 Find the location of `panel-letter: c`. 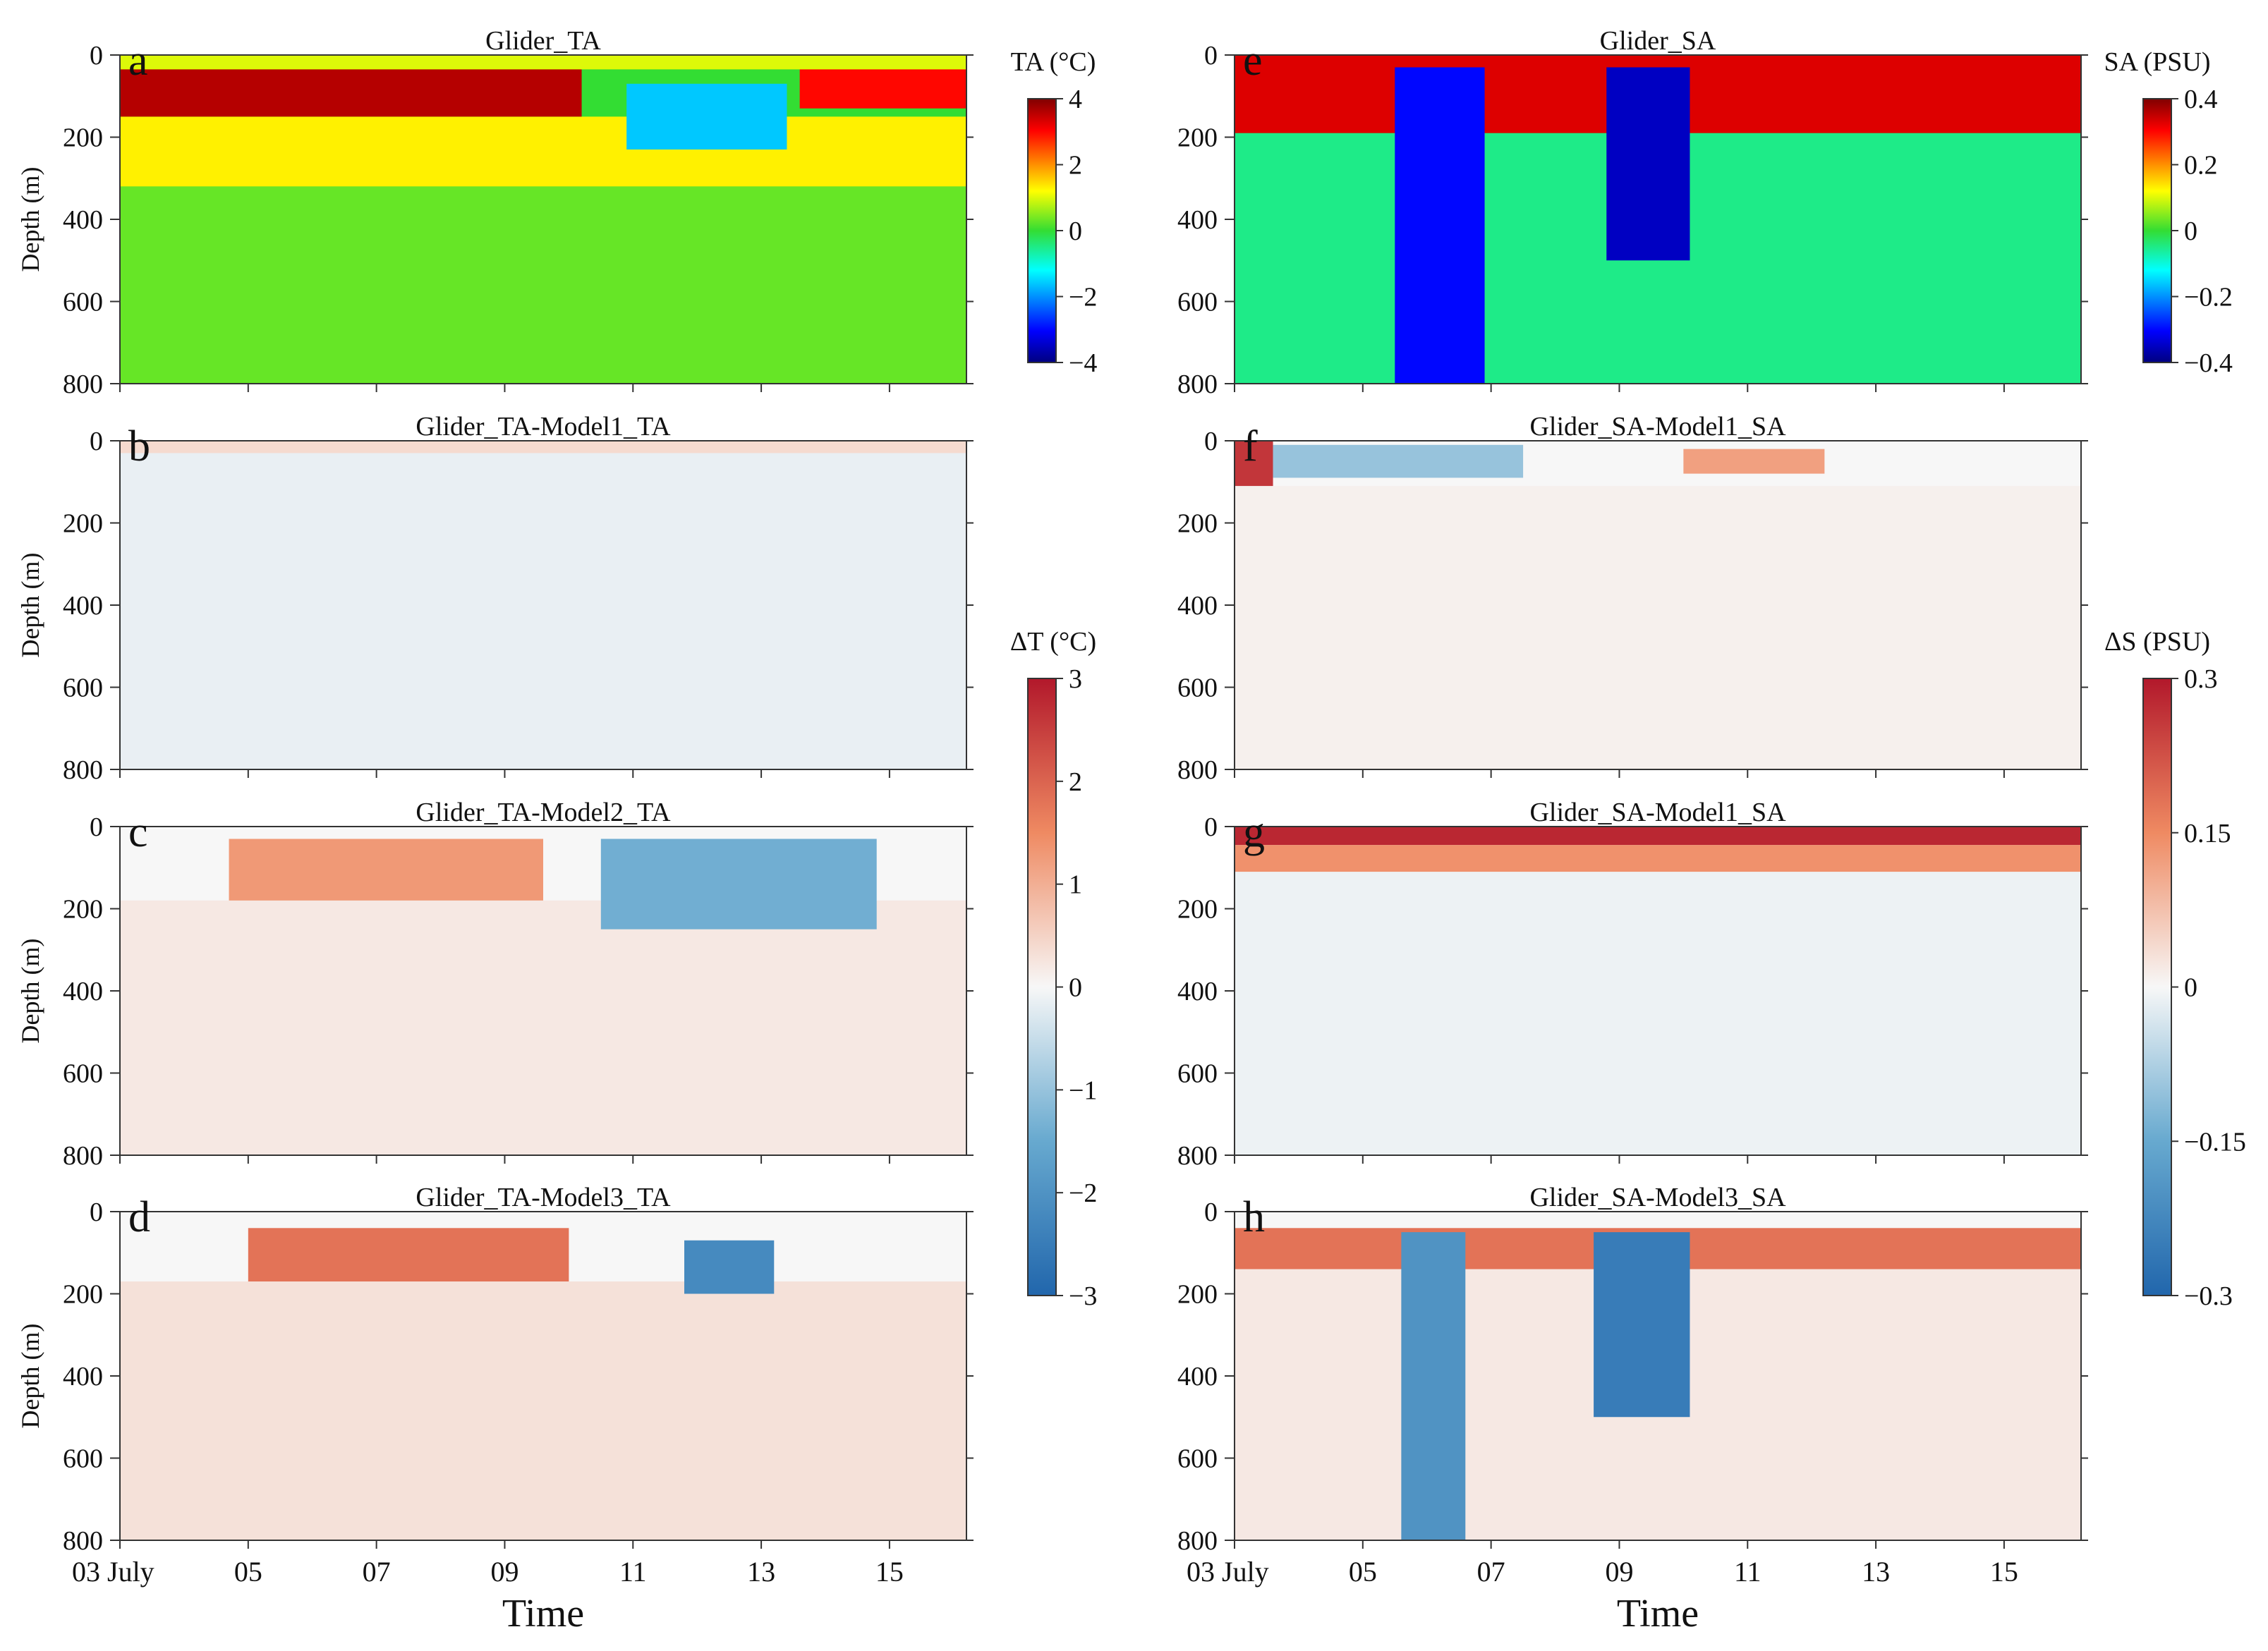

panel-letter: c is located at coordinates (138, 832).